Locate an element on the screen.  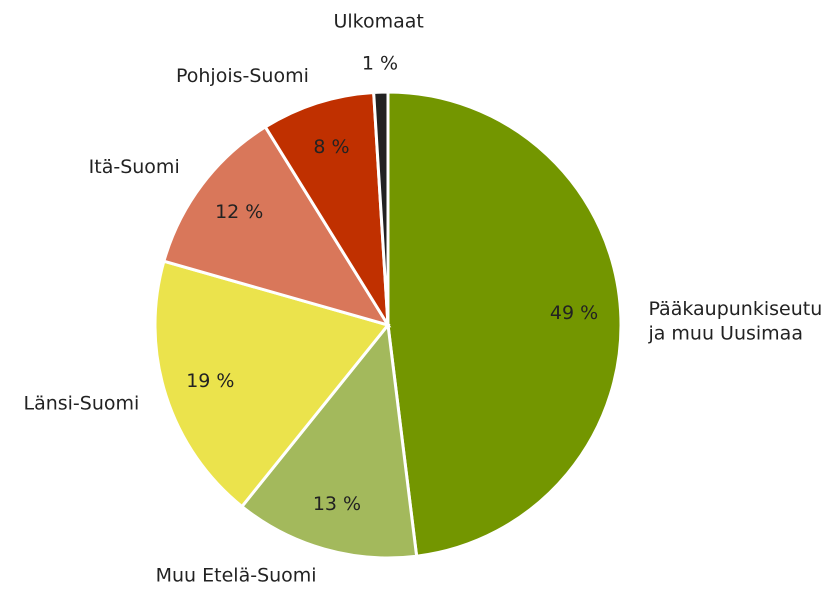
value-label: 8 % is located at coordinates (331, 147).